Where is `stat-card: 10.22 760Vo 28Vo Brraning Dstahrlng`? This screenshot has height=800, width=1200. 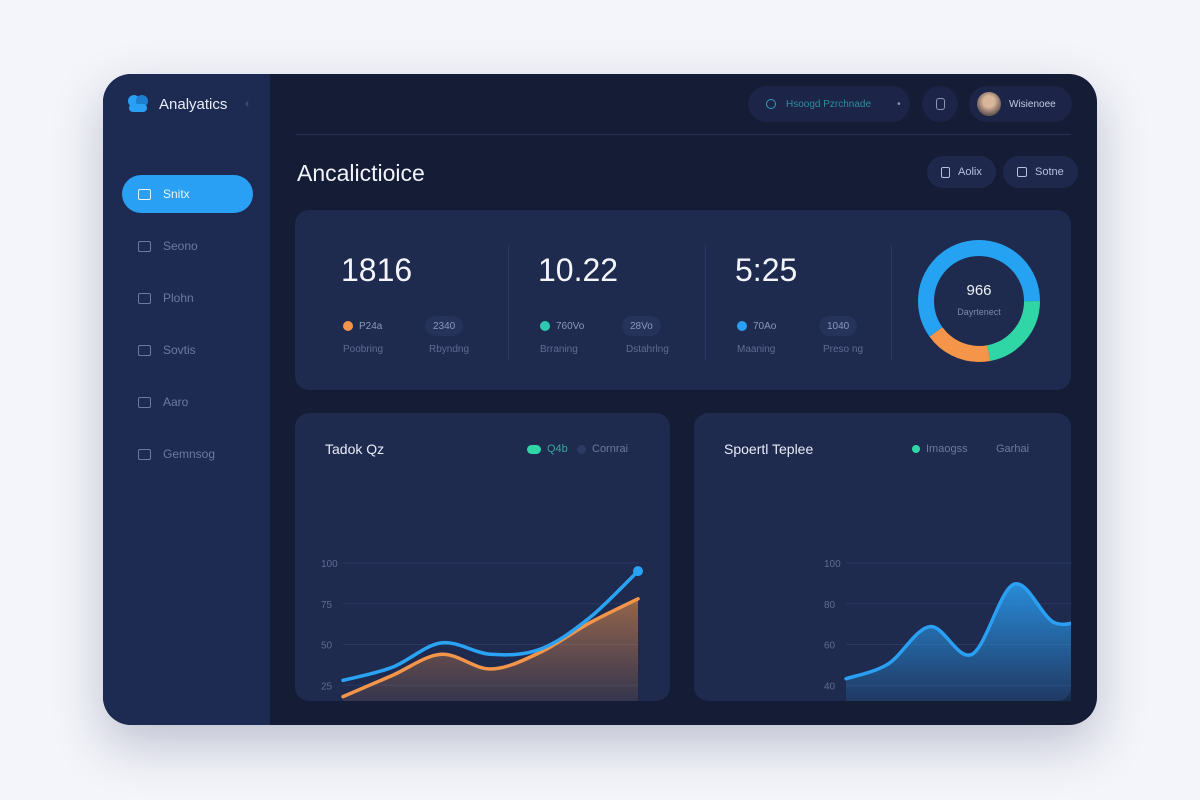
stat-card: 10.22 760Vo 28Vo Brraning Dstahrlng is located at coordinates (590, 300).